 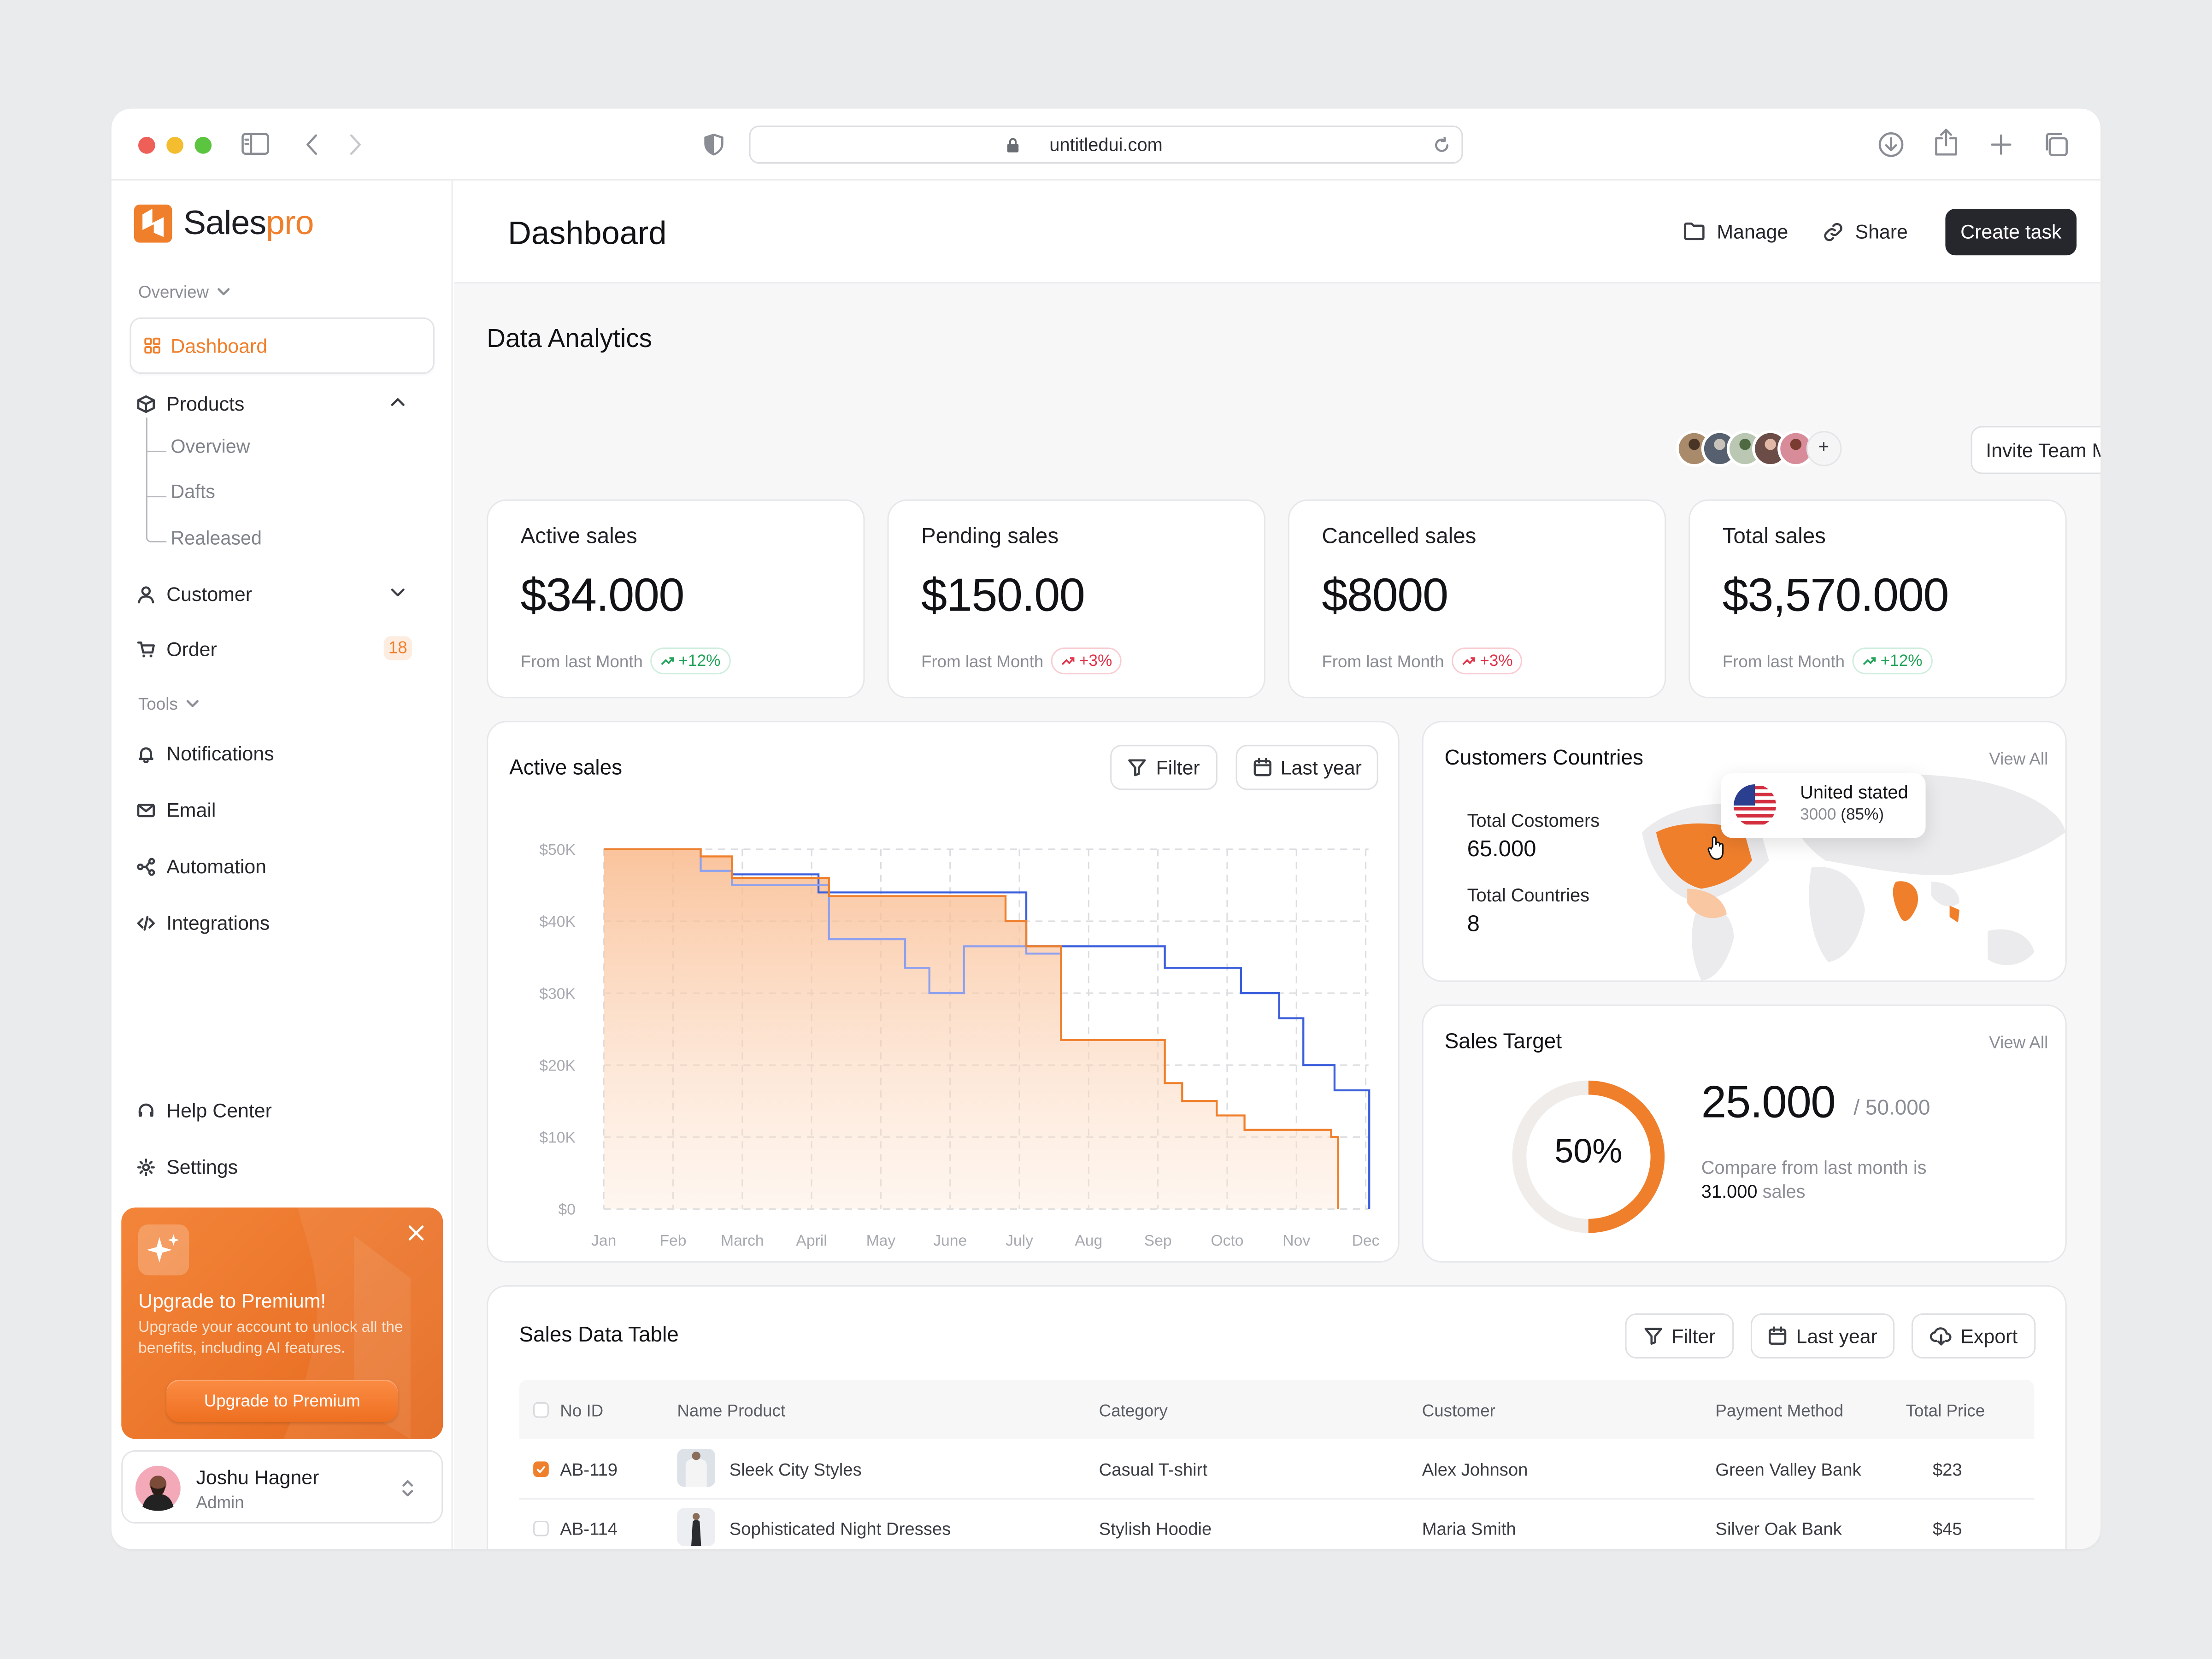 What do you see at coordinates (1704, 856) in the screenshot?
I see `usa-region` at bounding box center [1704, 856].